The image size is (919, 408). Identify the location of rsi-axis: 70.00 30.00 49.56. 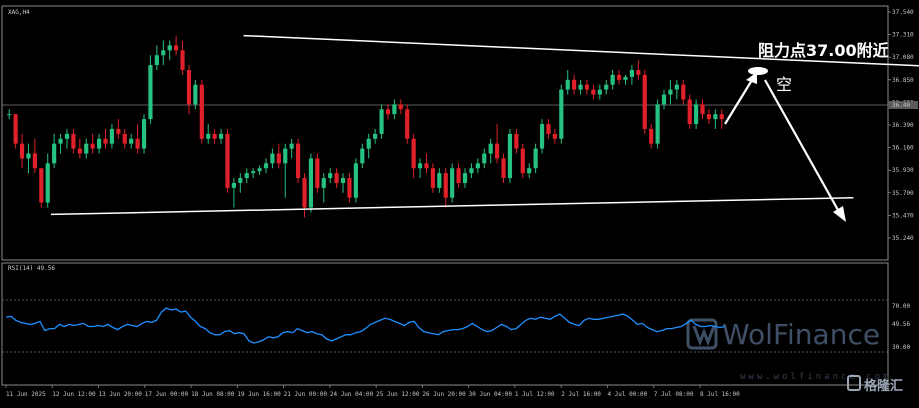
(901, 327).